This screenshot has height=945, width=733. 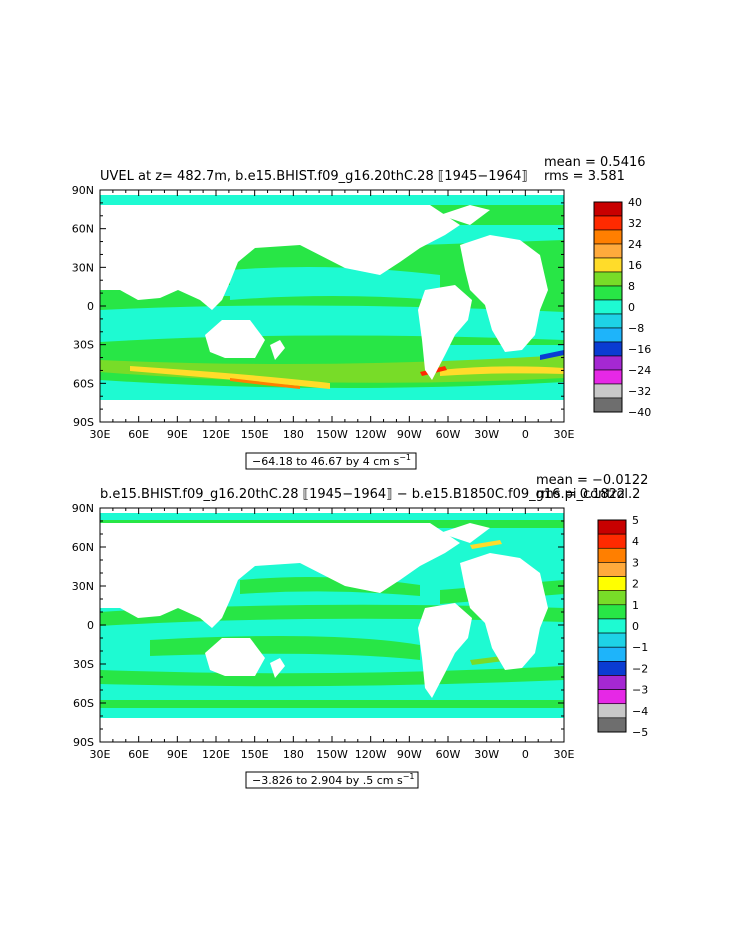 I want to click on svg-text: −64.18 to 46.67 by 4 cm s−1, so click(x=331, y=460).